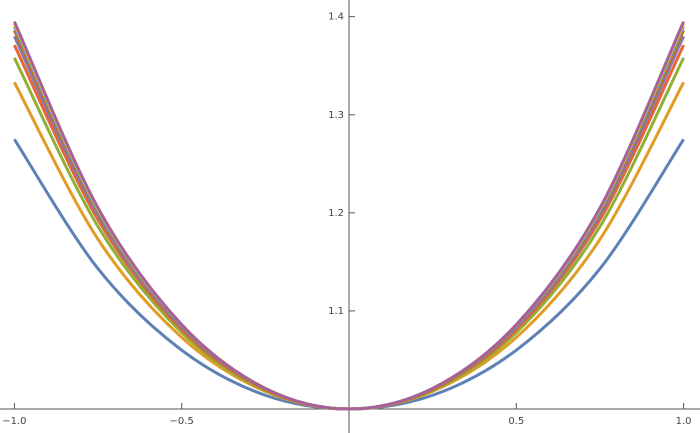 The height and width of the screenshot is (433, 700). I want to click on x-tick-label: 1.0, so click(684, 421).